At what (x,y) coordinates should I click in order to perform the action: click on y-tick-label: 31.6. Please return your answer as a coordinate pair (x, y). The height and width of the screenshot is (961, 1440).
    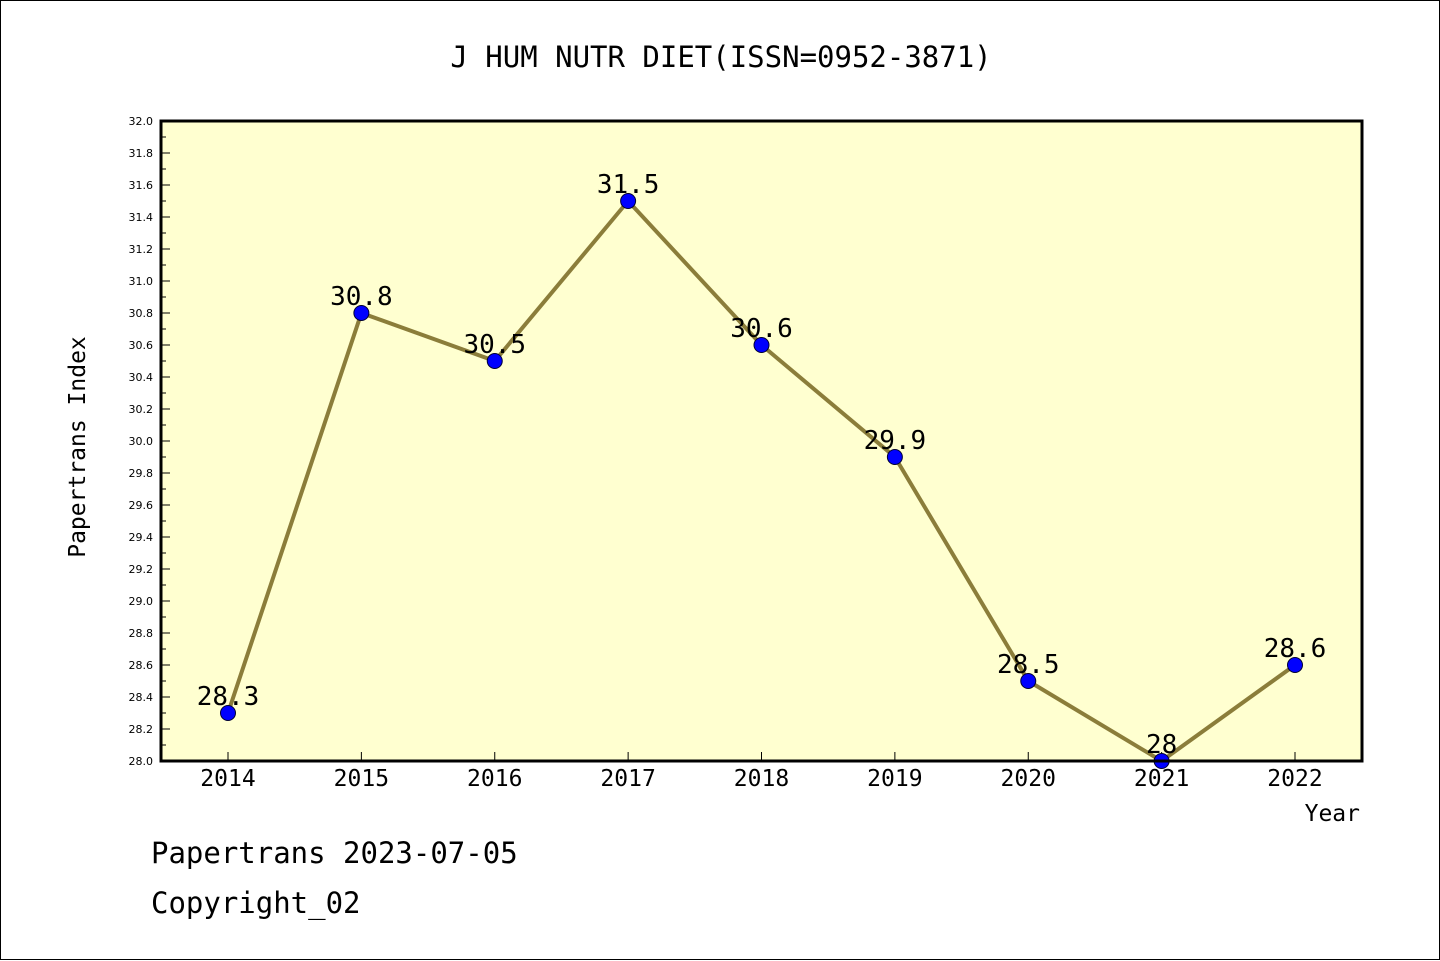
    Looking at the image, I should click on (141, 185).